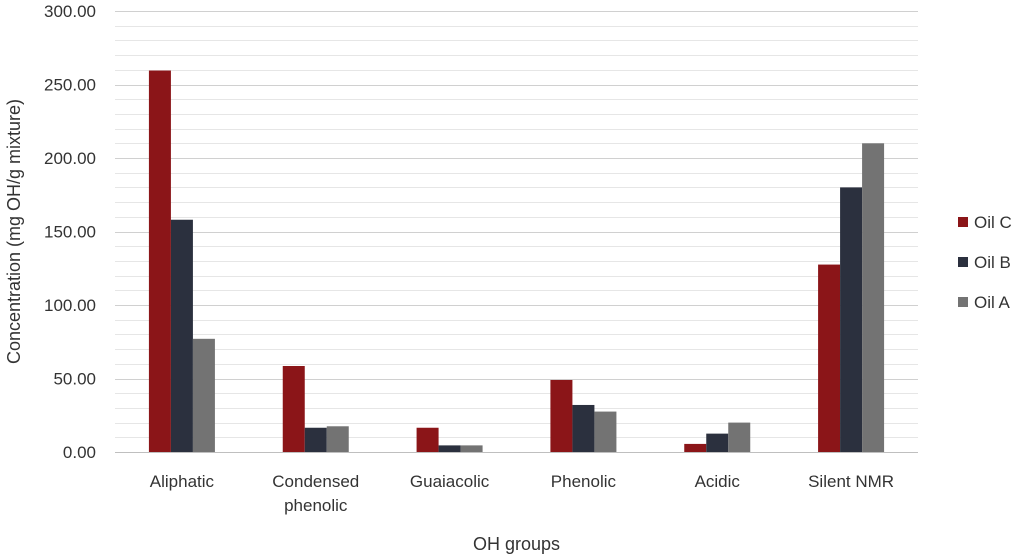  Describe the element at coordinates (182, 481) in the screenshot. I see `x-tick-label: Aliphatic` at that location.